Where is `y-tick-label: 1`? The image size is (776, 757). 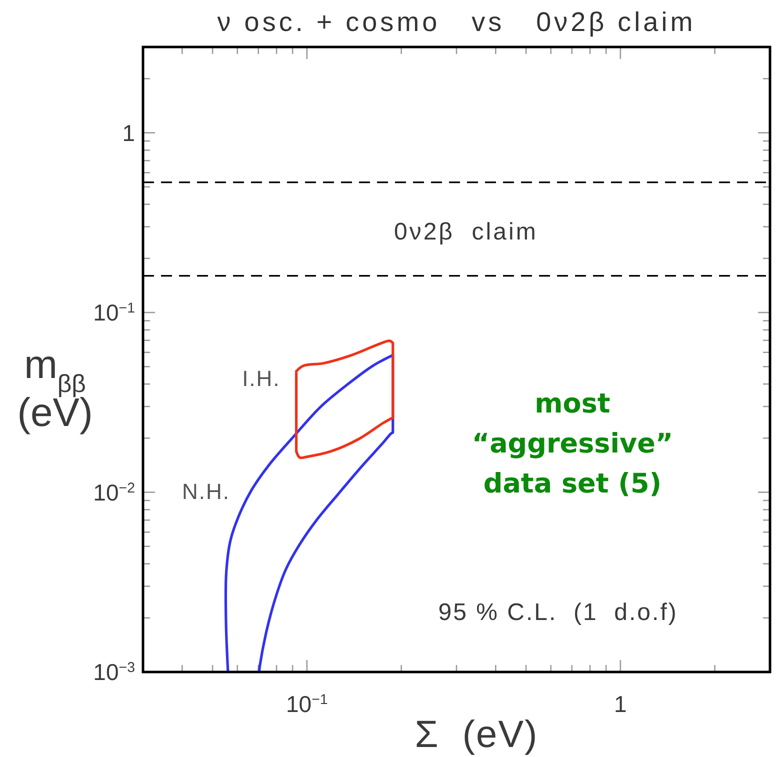 y-tick-label: 1 is located at coordinates (128, 133).